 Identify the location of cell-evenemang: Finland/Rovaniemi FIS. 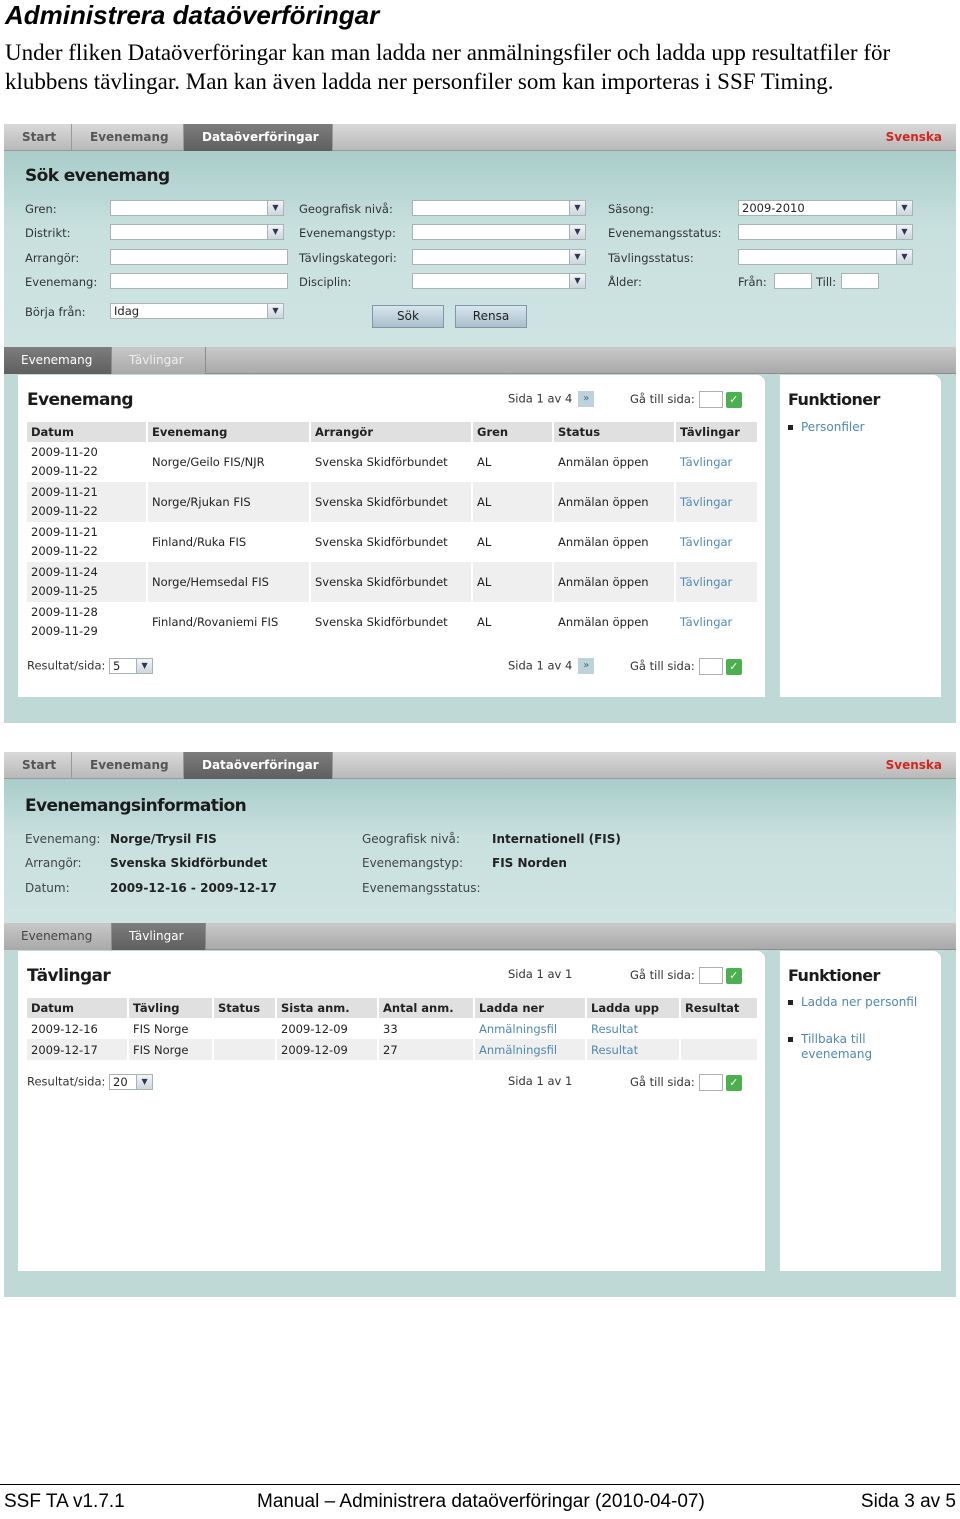
(229, 622).